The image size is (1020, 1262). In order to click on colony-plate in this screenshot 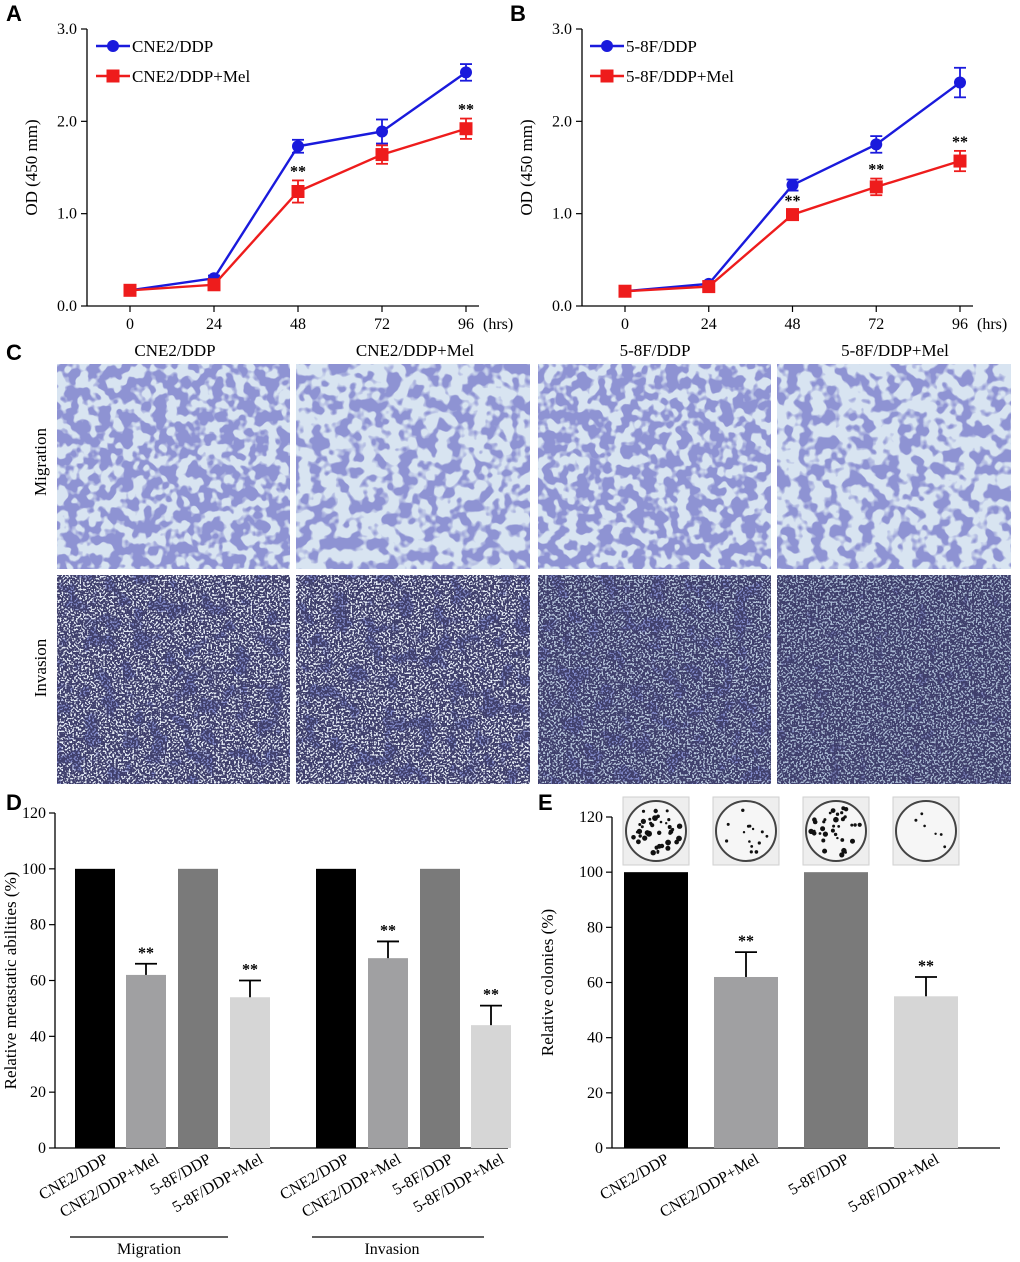, I will do `click(656, 831)`.